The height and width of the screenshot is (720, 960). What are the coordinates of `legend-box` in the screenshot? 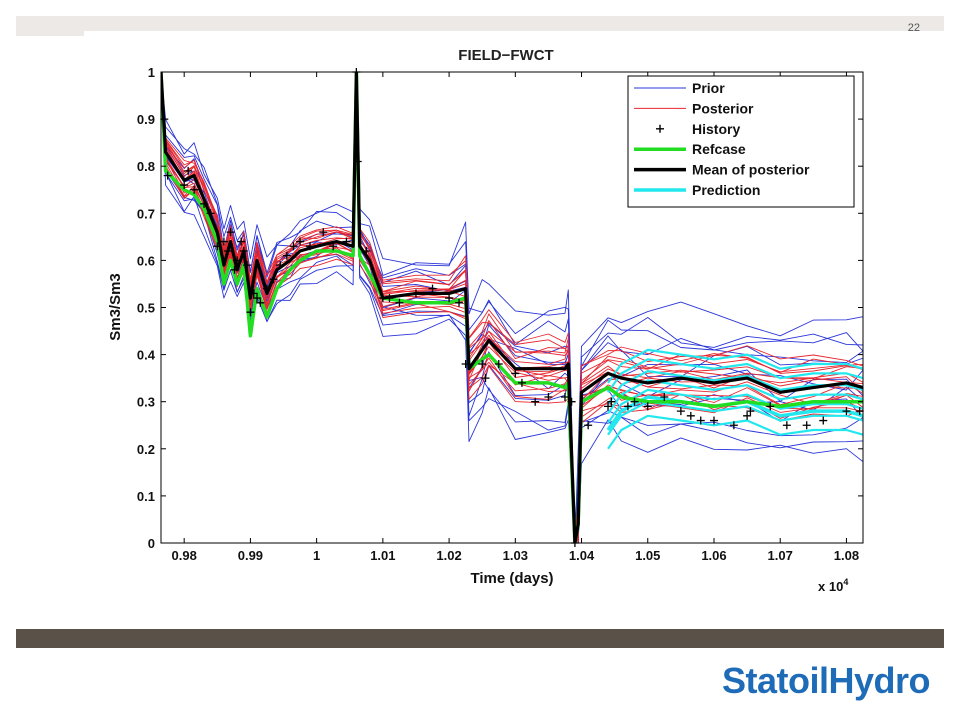 It's located at (741, 141).